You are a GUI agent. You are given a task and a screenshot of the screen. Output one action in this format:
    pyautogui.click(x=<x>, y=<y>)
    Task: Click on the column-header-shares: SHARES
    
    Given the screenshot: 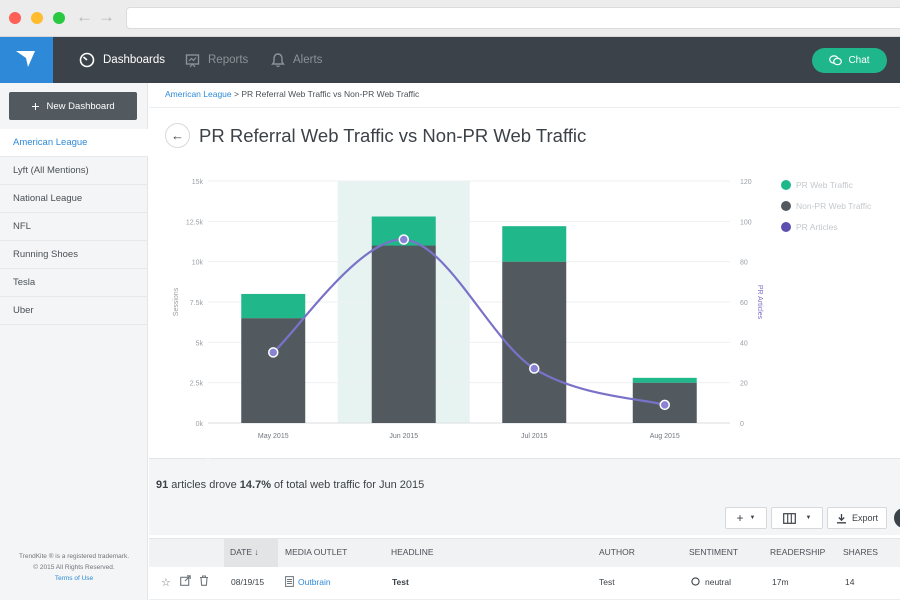 What is the action you would take?
    pyautogui.click(x=860, y=552)
    